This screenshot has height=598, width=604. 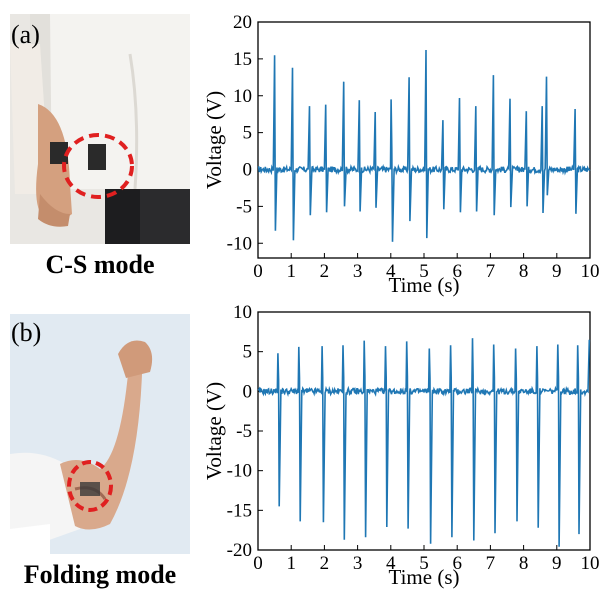 I want to click on chart-a-x-tick-label: 9, so click(x=557, y=271).